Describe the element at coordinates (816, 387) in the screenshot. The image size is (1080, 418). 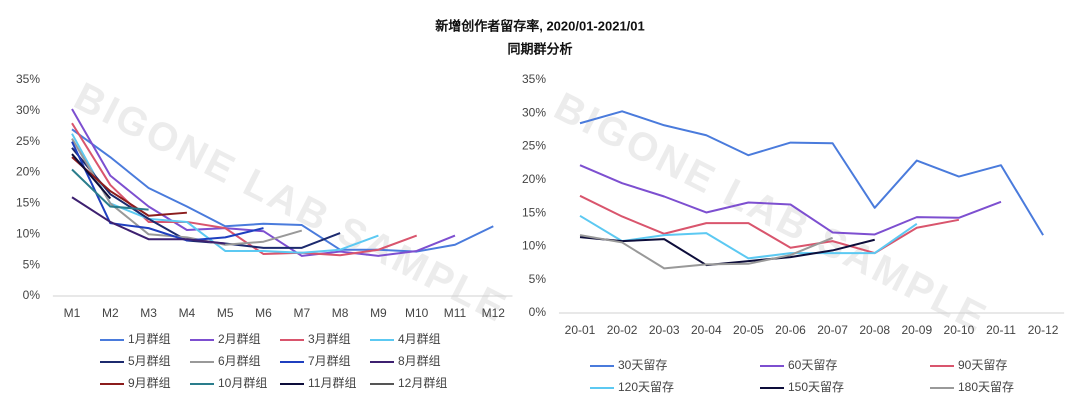
I see `legend-label: 150天留存` at that location.